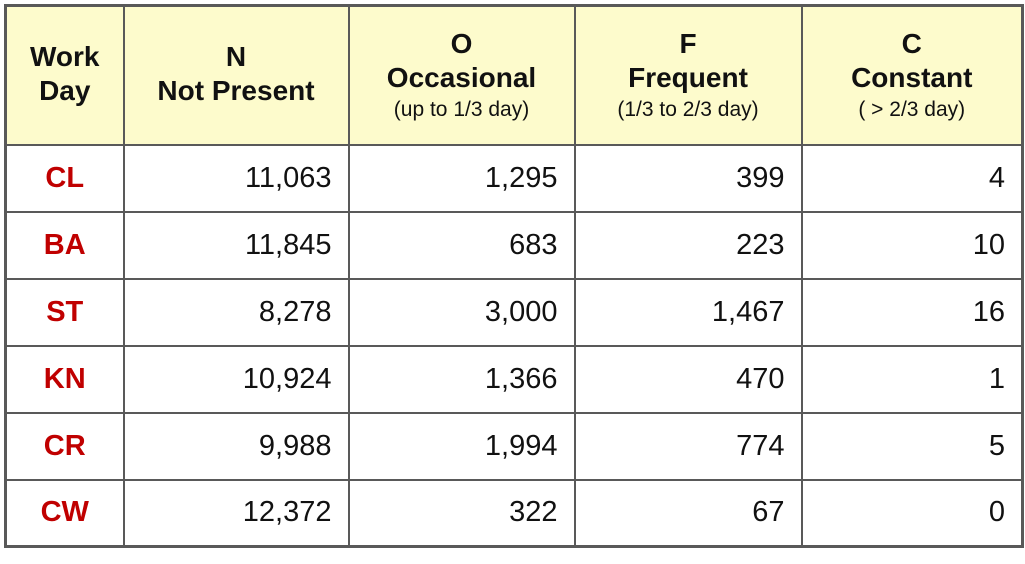  What do you see at coordinates (461, 312) in the screenshot?
I see `cell-st-o: 3,000` at bounding box center [461, 312].